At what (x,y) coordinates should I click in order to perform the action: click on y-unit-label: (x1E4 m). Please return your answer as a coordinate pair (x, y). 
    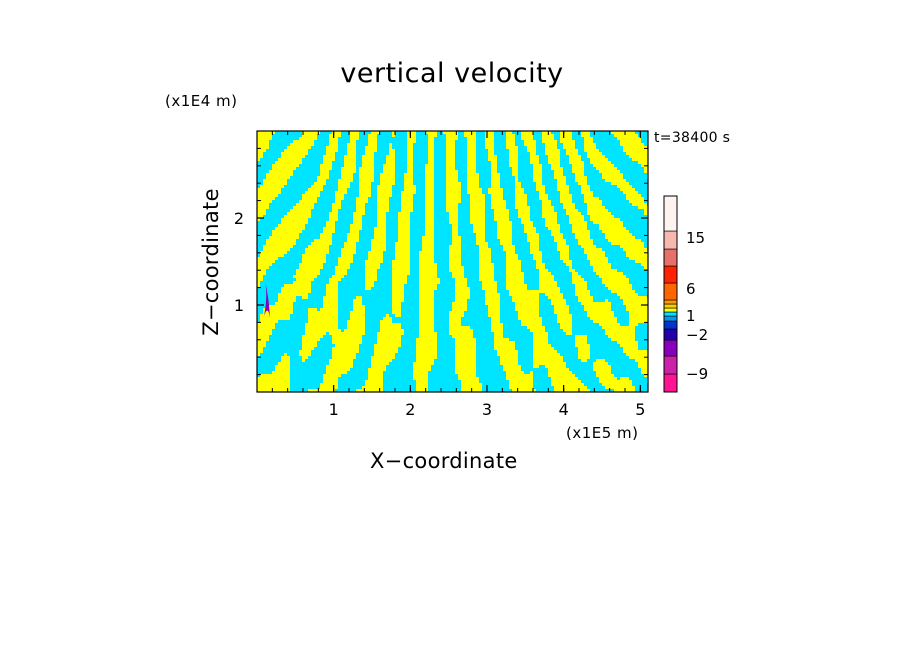
    Looking at the image, I should click on (201, 101).